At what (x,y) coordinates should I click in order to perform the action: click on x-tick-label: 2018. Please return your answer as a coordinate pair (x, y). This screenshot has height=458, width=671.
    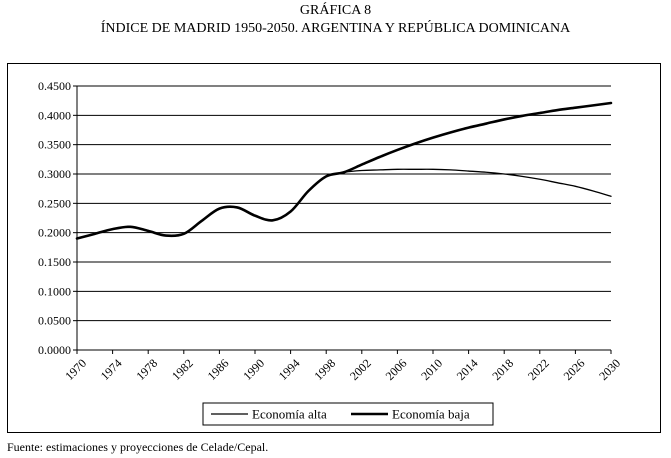
    Looking at the image, I should click on (502, 369).